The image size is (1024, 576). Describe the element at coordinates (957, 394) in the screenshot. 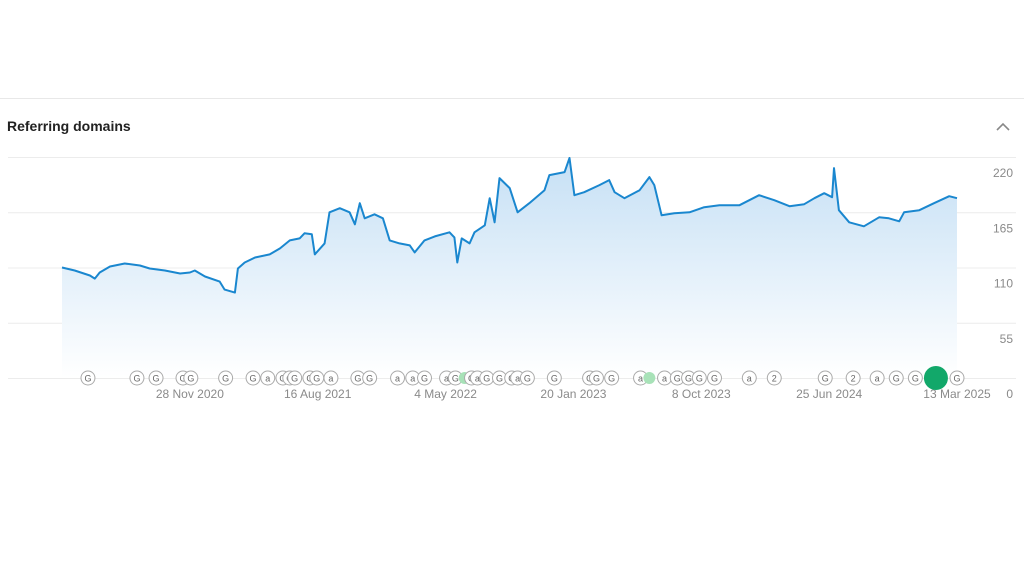

I see `x-tick-label: 13 Mar 2025` at that location.